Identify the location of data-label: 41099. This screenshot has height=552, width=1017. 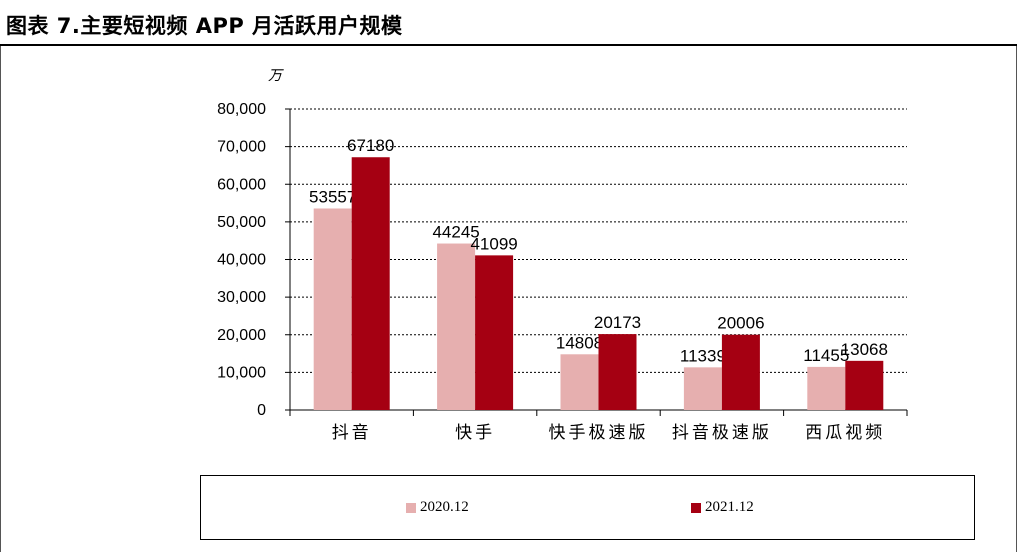
(493, 243).